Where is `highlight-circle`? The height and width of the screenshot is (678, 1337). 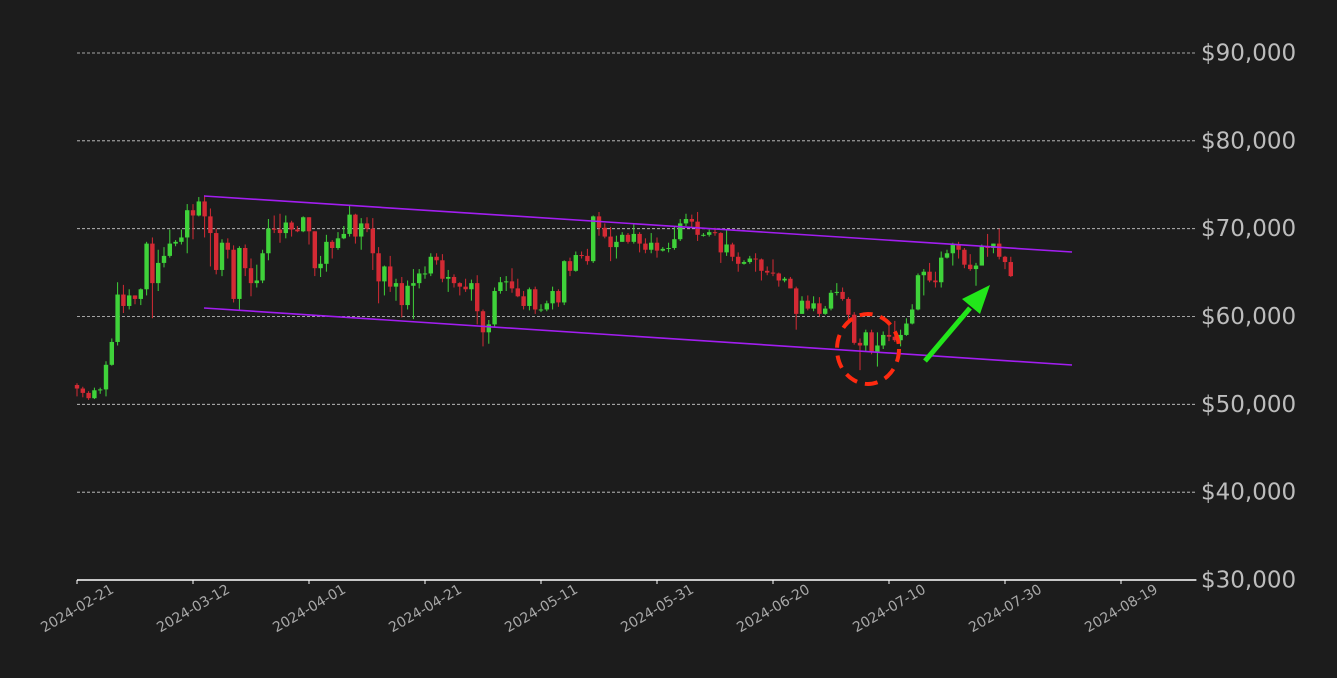 highlight-circle is located at coordinates (868, 349).